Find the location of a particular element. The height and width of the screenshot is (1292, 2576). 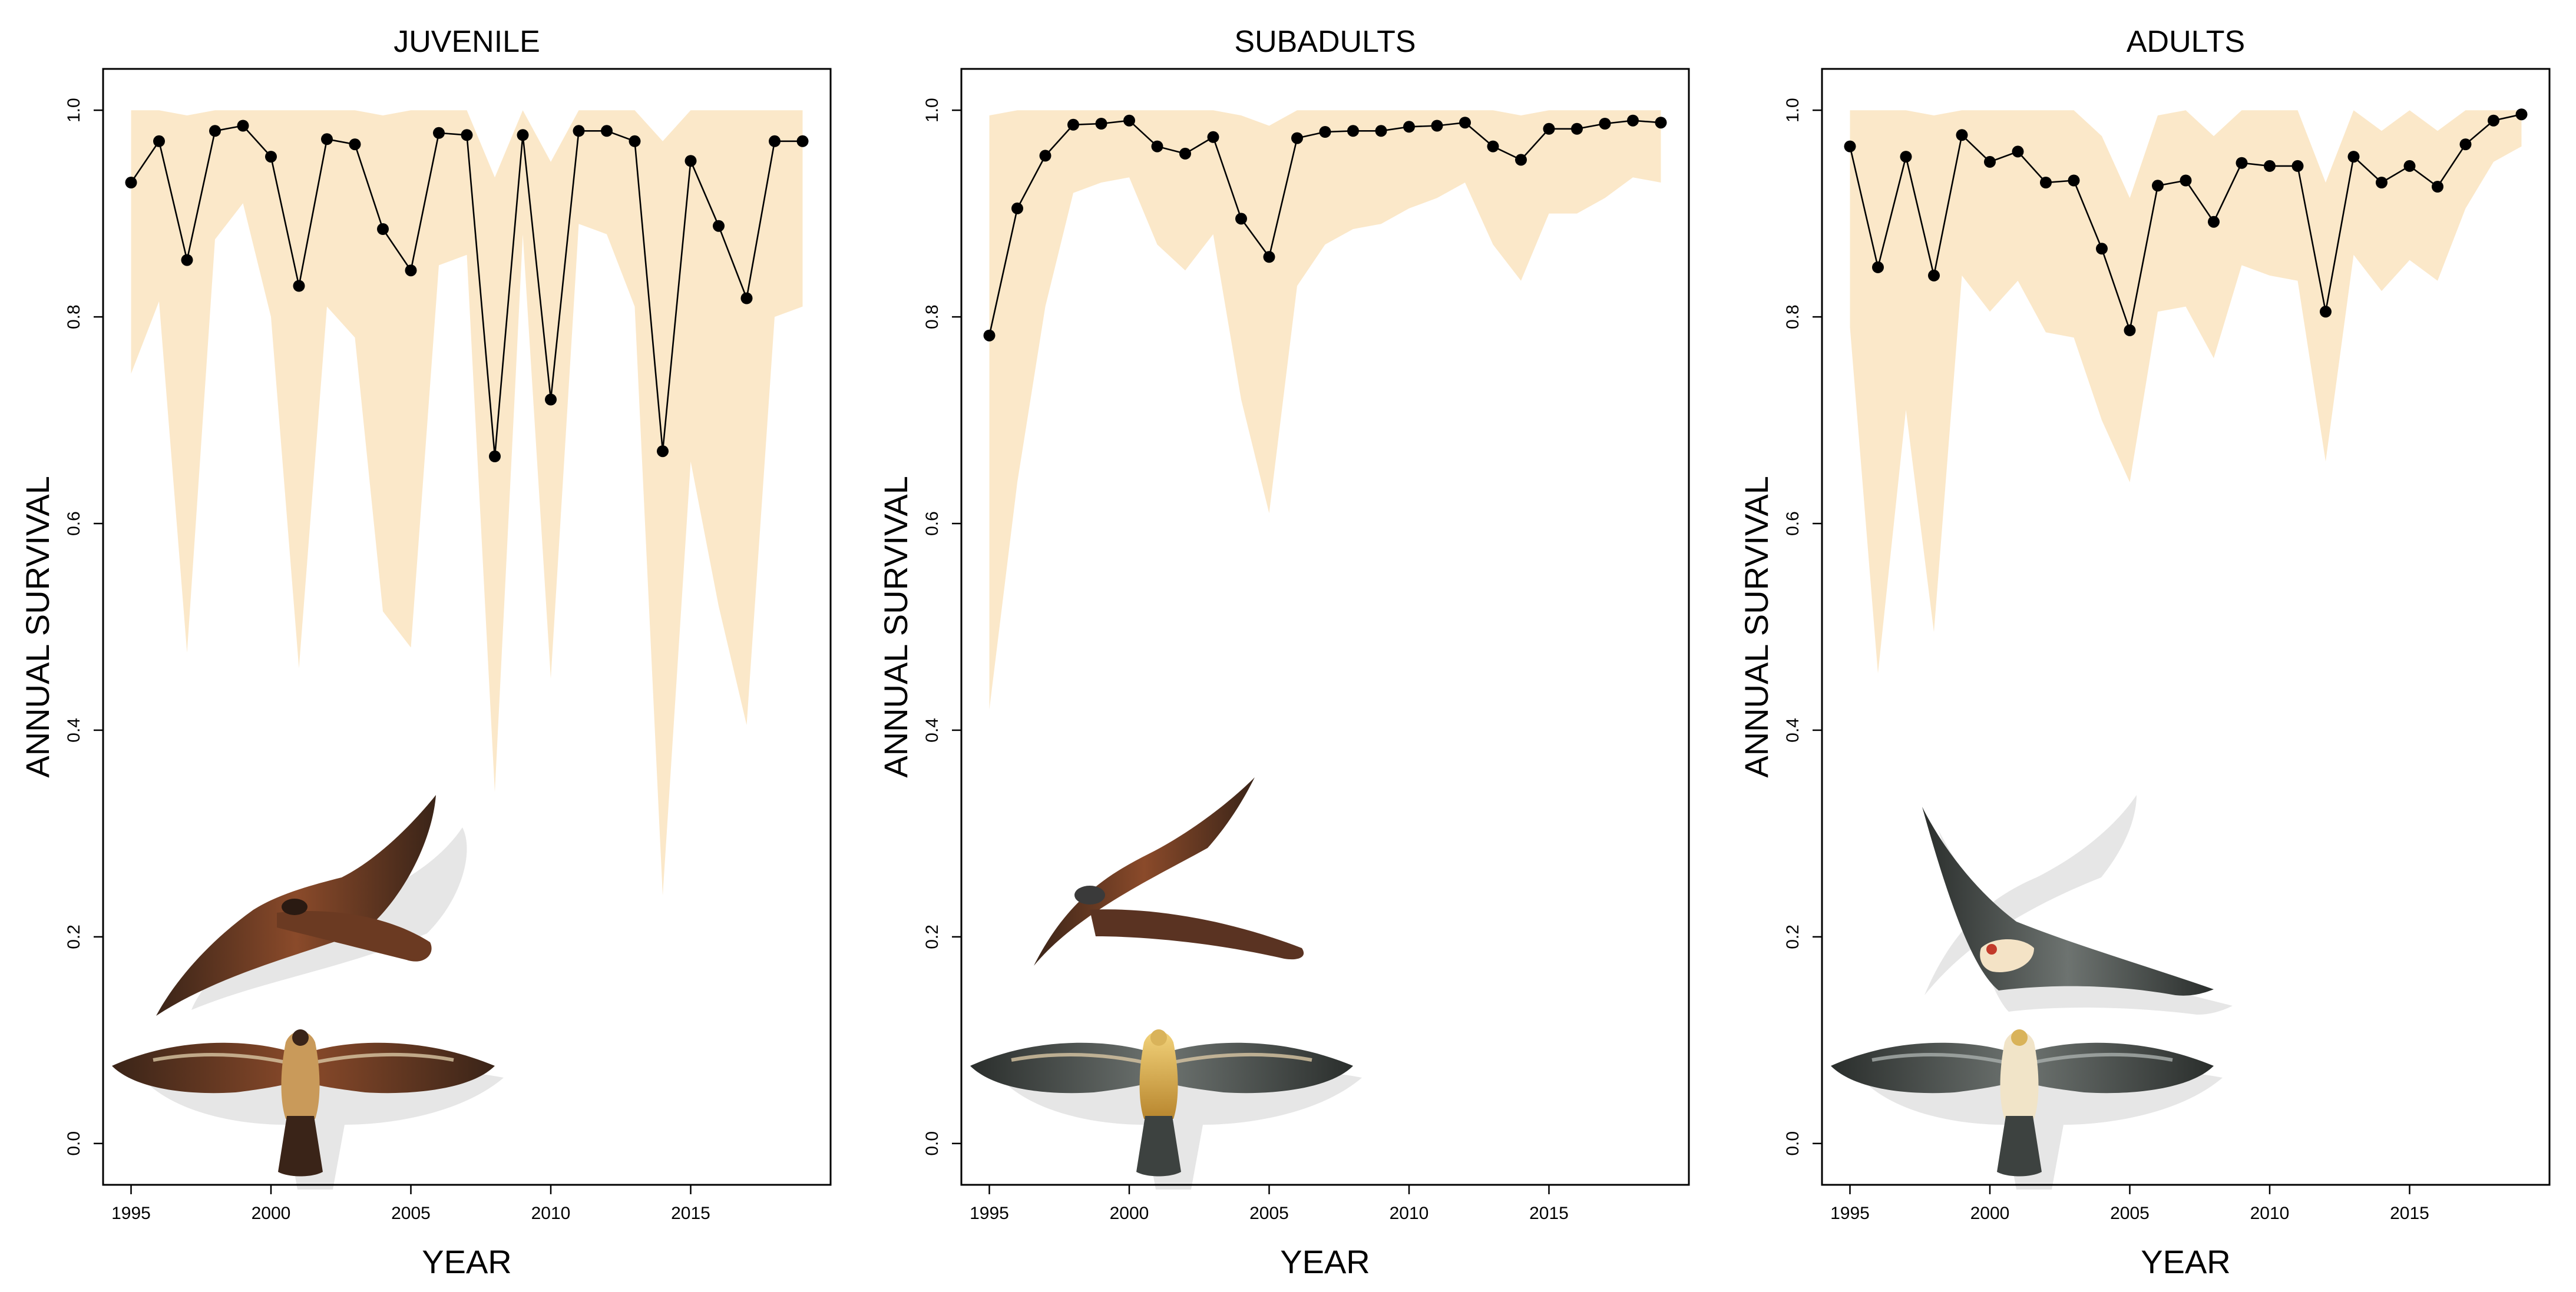

subadult-flying-top-illustration is located at coordinates (1166, 1109).